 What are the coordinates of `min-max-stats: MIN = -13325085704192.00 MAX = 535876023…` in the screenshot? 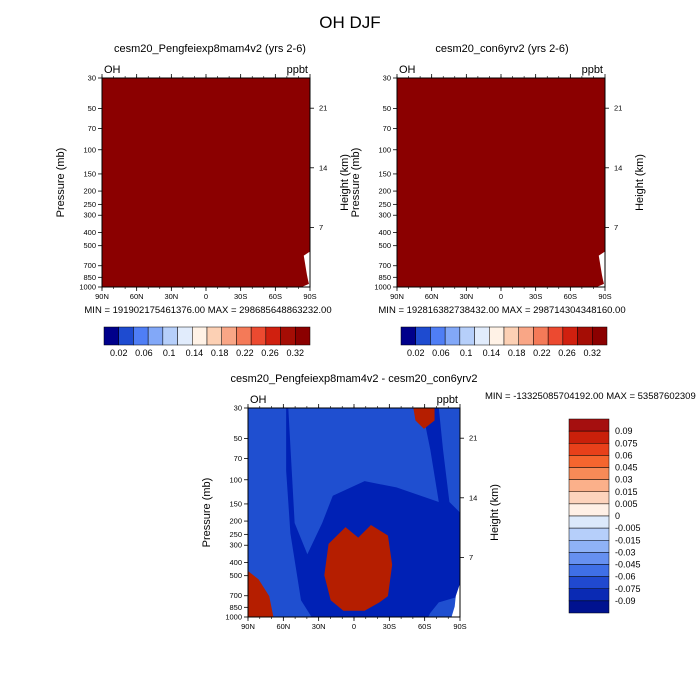 It's located at (590, 396).